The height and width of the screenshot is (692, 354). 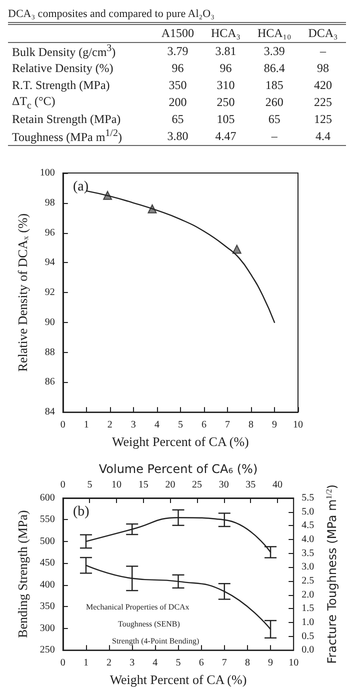 What do you see at coordinates (308, 622) in the screenshot?
I see `y2-tick-label: 1.0` at bounding box center [308, 622].